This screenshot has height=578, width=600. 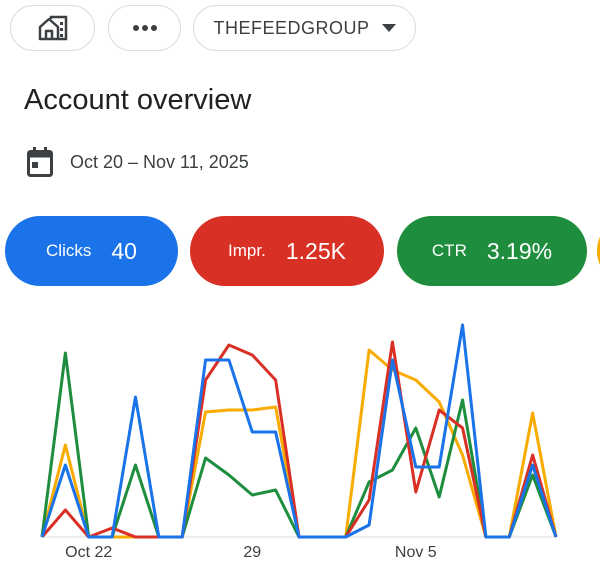 What do you see at coordinates (247, 250) in the screenshot?
I see `metric-label: Impr.` at bounding box center [247, 250].